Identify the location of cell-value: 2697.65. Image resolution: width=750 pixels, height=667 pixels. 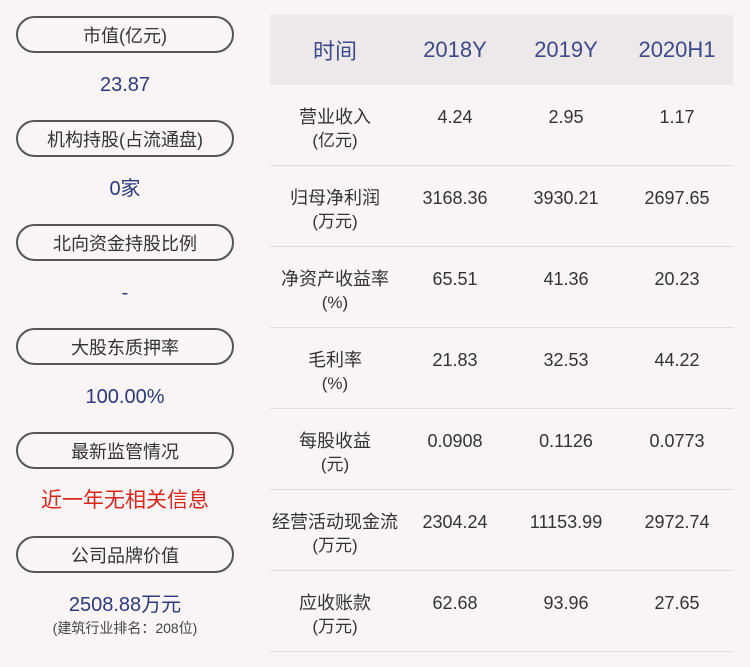
(677, 198).